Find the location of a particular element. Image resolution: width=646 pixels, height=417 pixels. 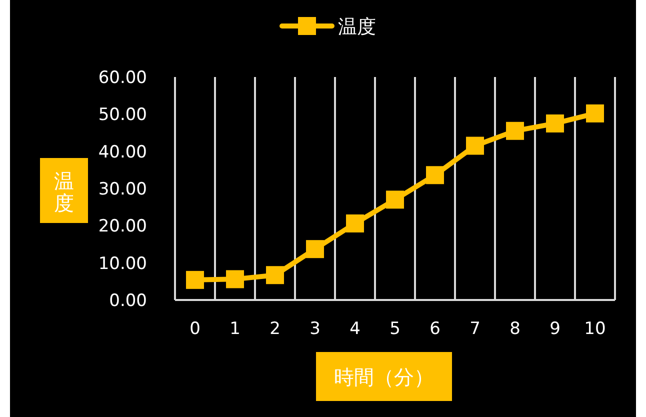

legend: 温度 is located at coordinates (328, 27).